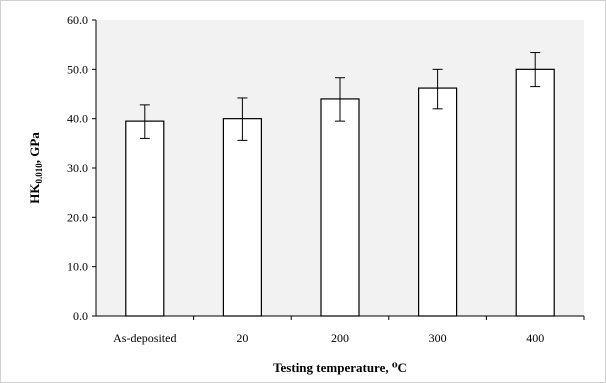 The image size is (606, 383). What do you see at coordinates (438, 338) in the screenshot?
I see `x-tick-label: 300` at bounding box center [438, 338].